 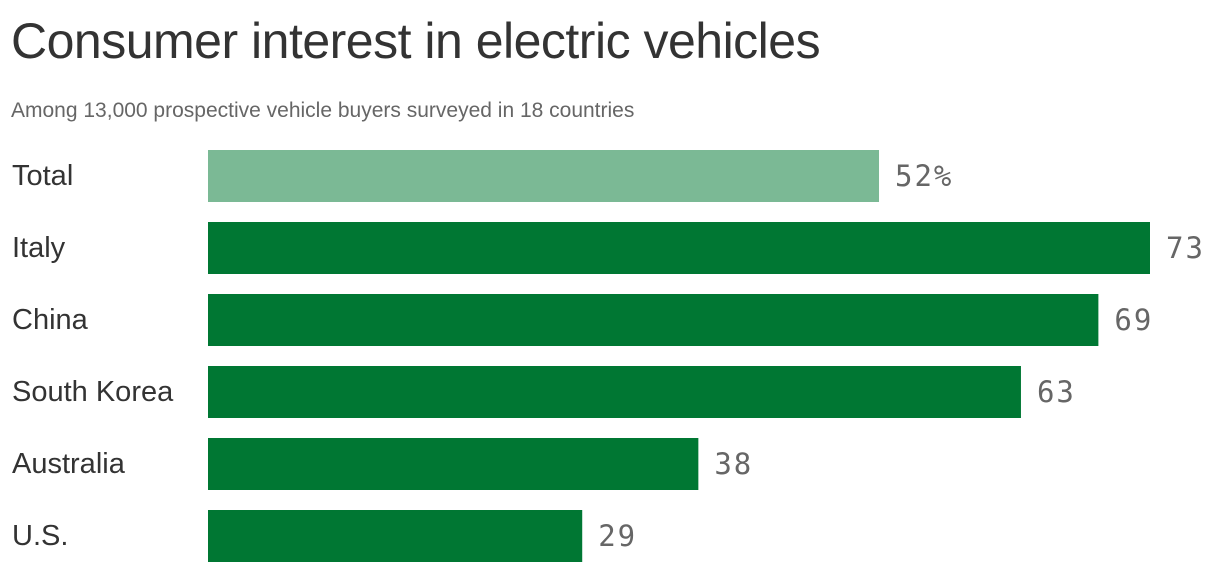 I want to click on category-label: Italy, so click(x=39, y=248).